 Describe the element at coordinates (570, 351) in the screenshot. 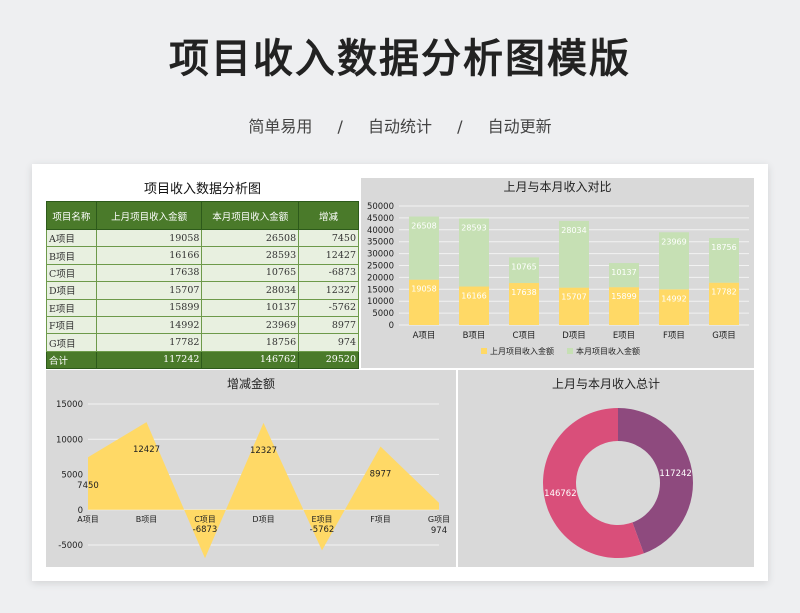

I see `legend-swatch` at that location.